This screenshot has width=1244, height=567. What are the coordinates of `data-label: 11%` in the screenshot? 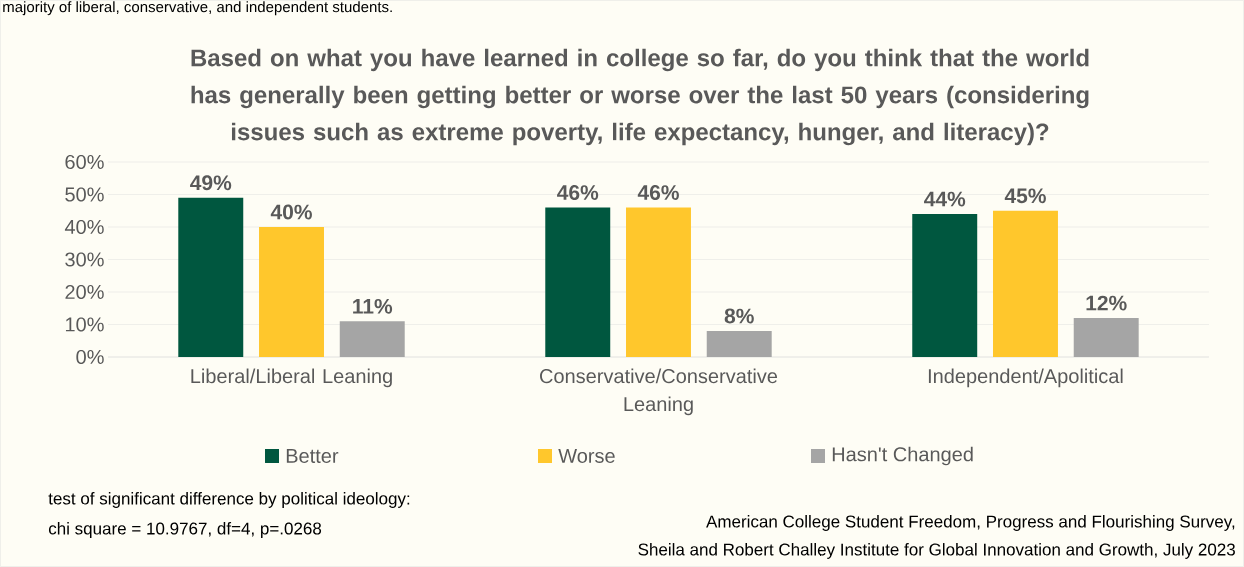 It's located at (373, 306).